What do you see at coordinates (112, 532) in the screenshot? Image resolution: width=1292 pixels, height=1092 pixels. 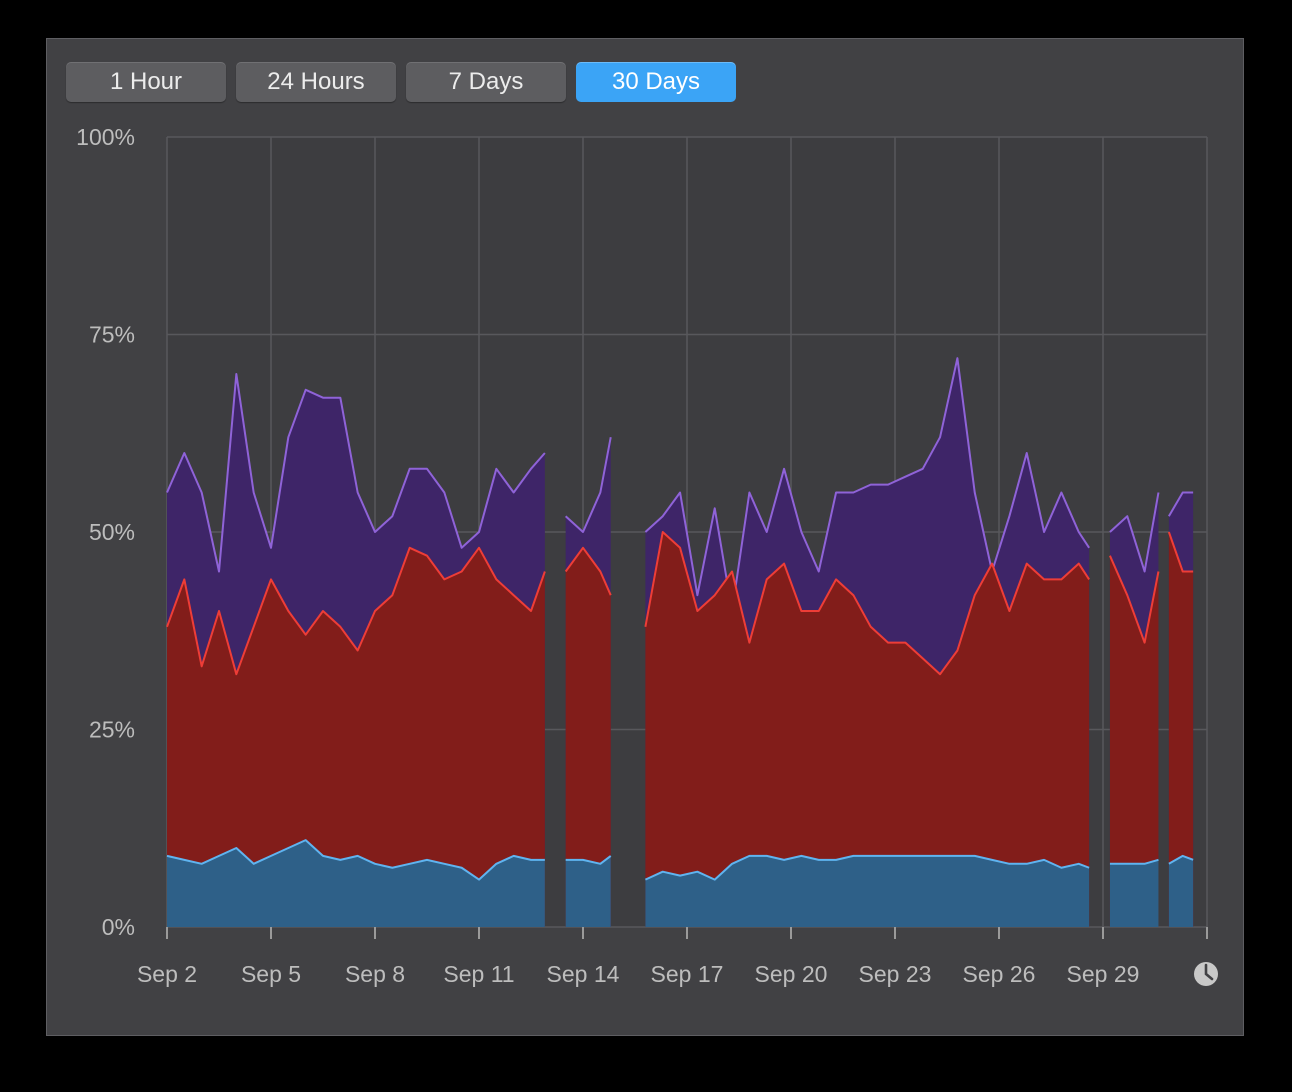 I see `y-tick-label: 50%` at bounding box center [112, 532].